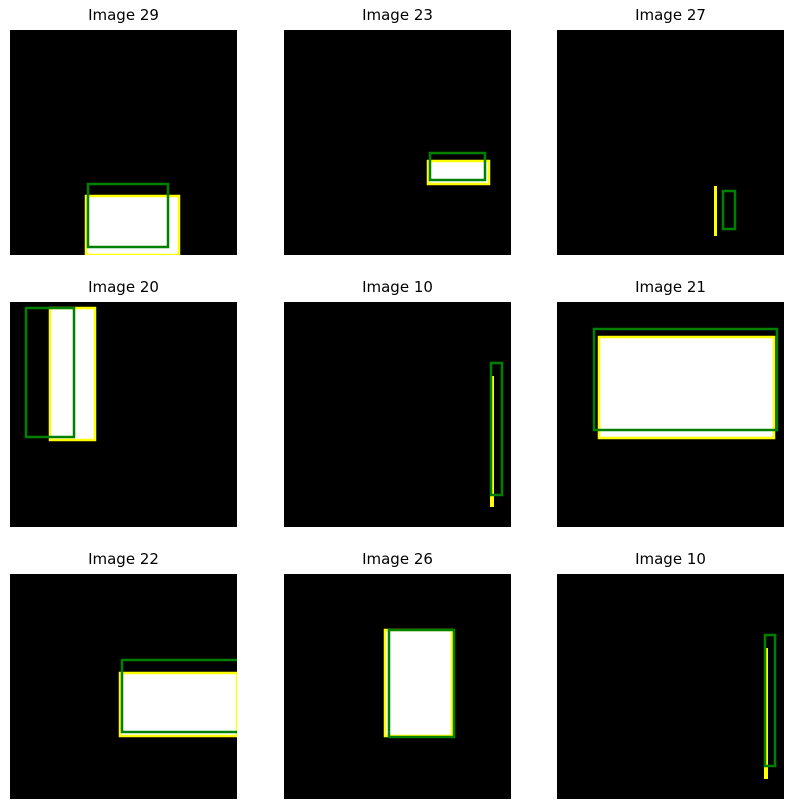 The height and width of the screenshot is (810, 793). Describe the element at coordinates (670, 287) in the screenshot. I see `panel-title: Image 21` at that location.